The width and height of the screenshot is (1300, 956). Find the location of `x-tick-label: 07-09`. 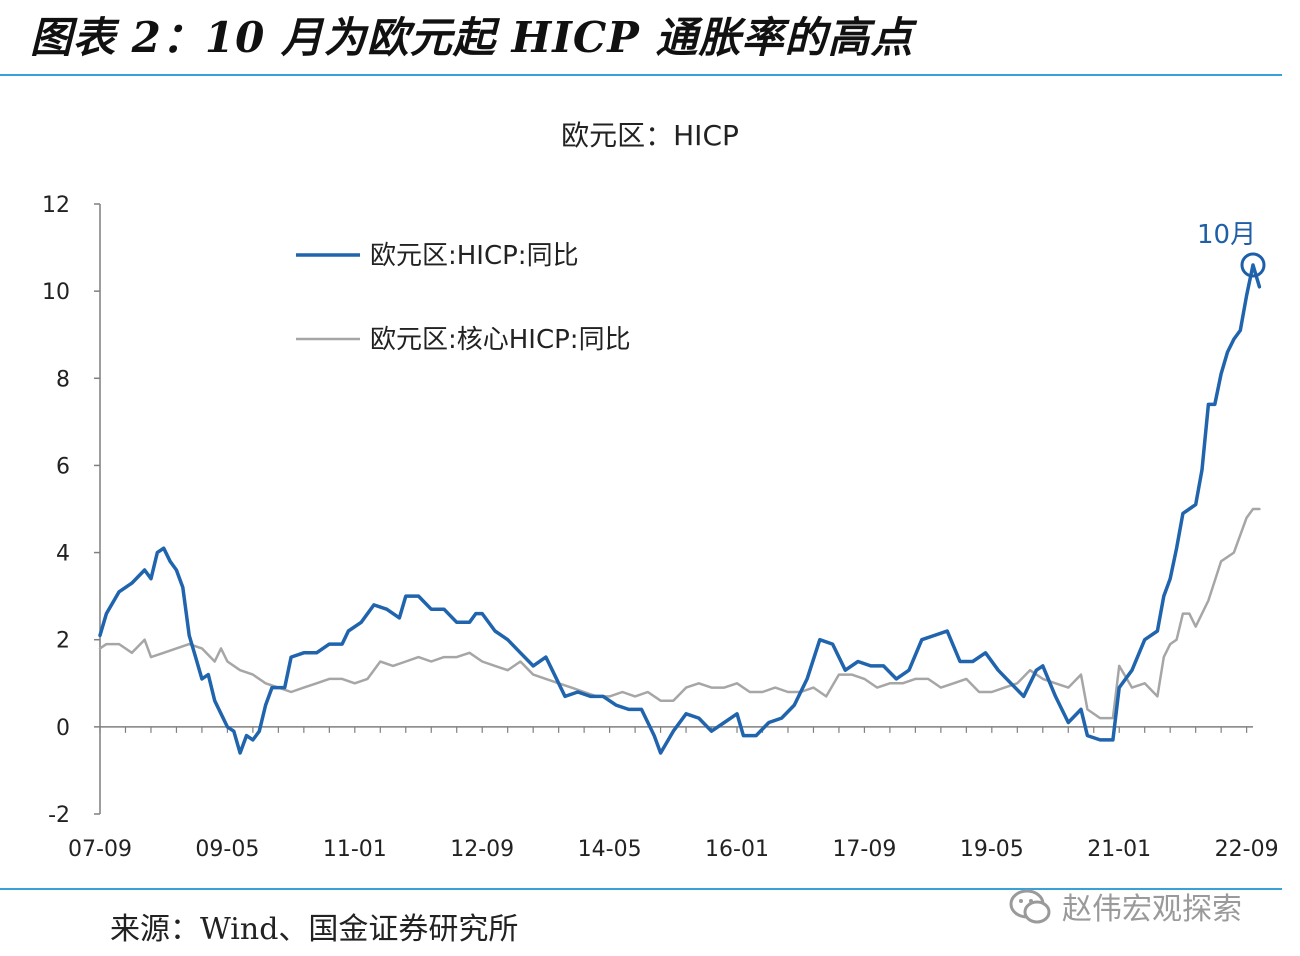

x-tick-label: 07-09 is located at coordinates (100, 849).